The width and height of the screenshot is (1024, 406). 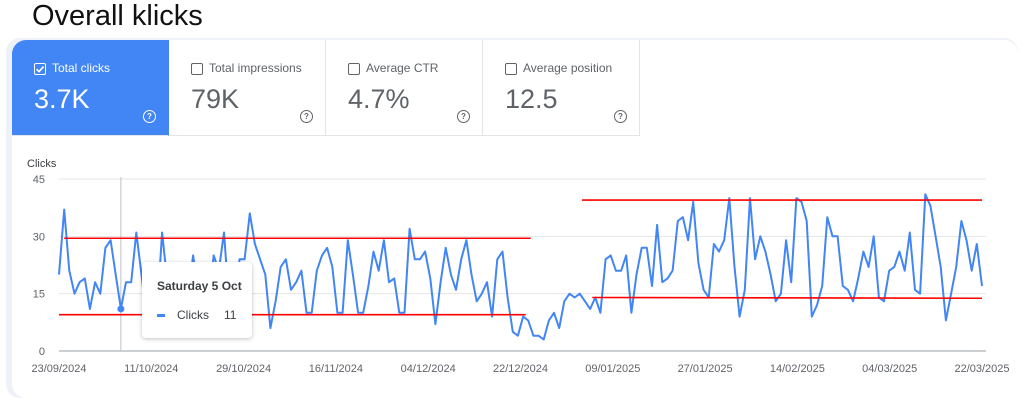 What do you see at coordinates (39, 295) in the screenshot?
I see `y-tick-label: 15` at bounding box center [39, 295].